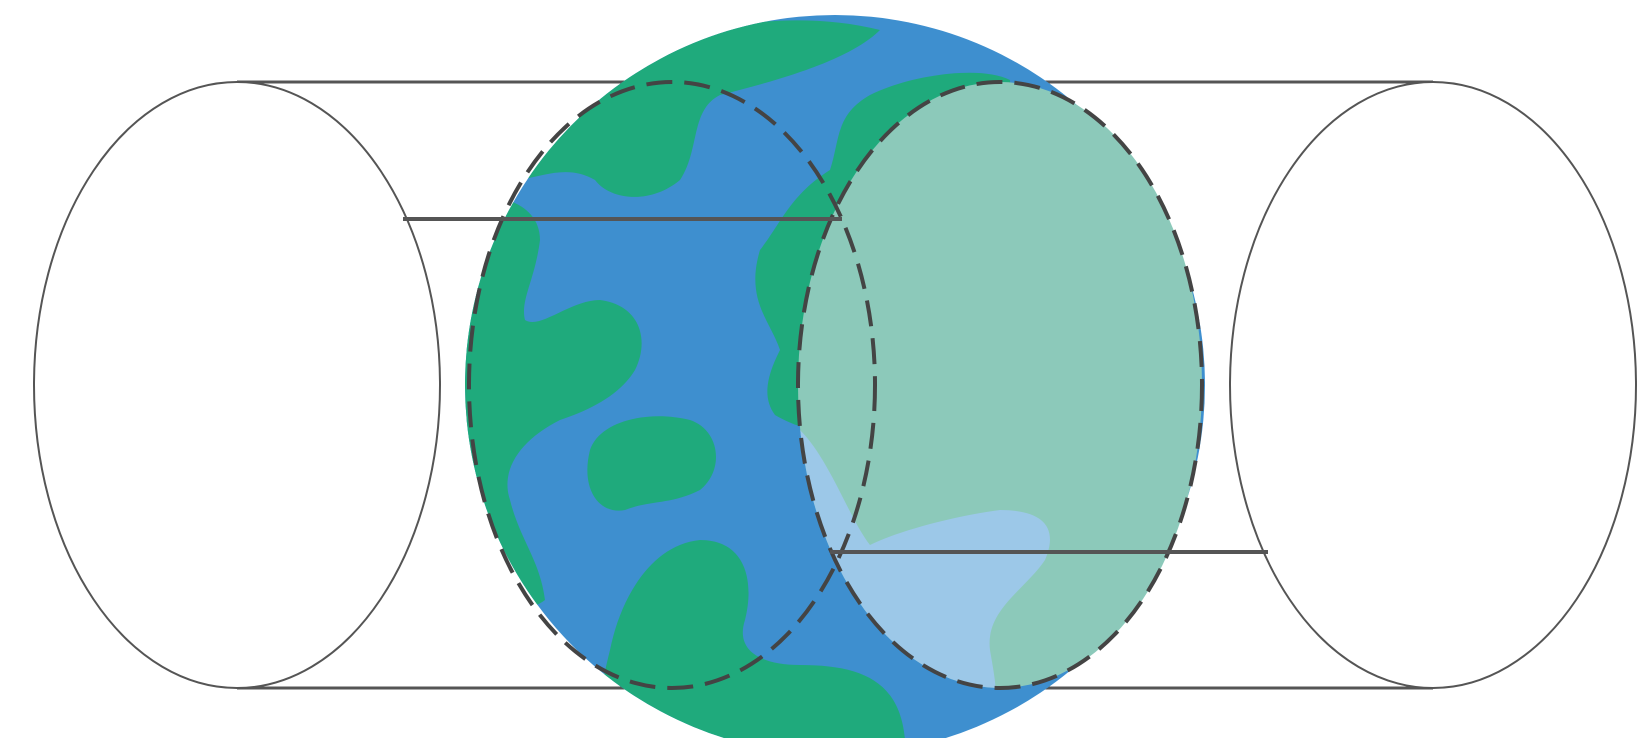 The image size is (1643, 738). I want to click on continent-island, so click(652, 463).